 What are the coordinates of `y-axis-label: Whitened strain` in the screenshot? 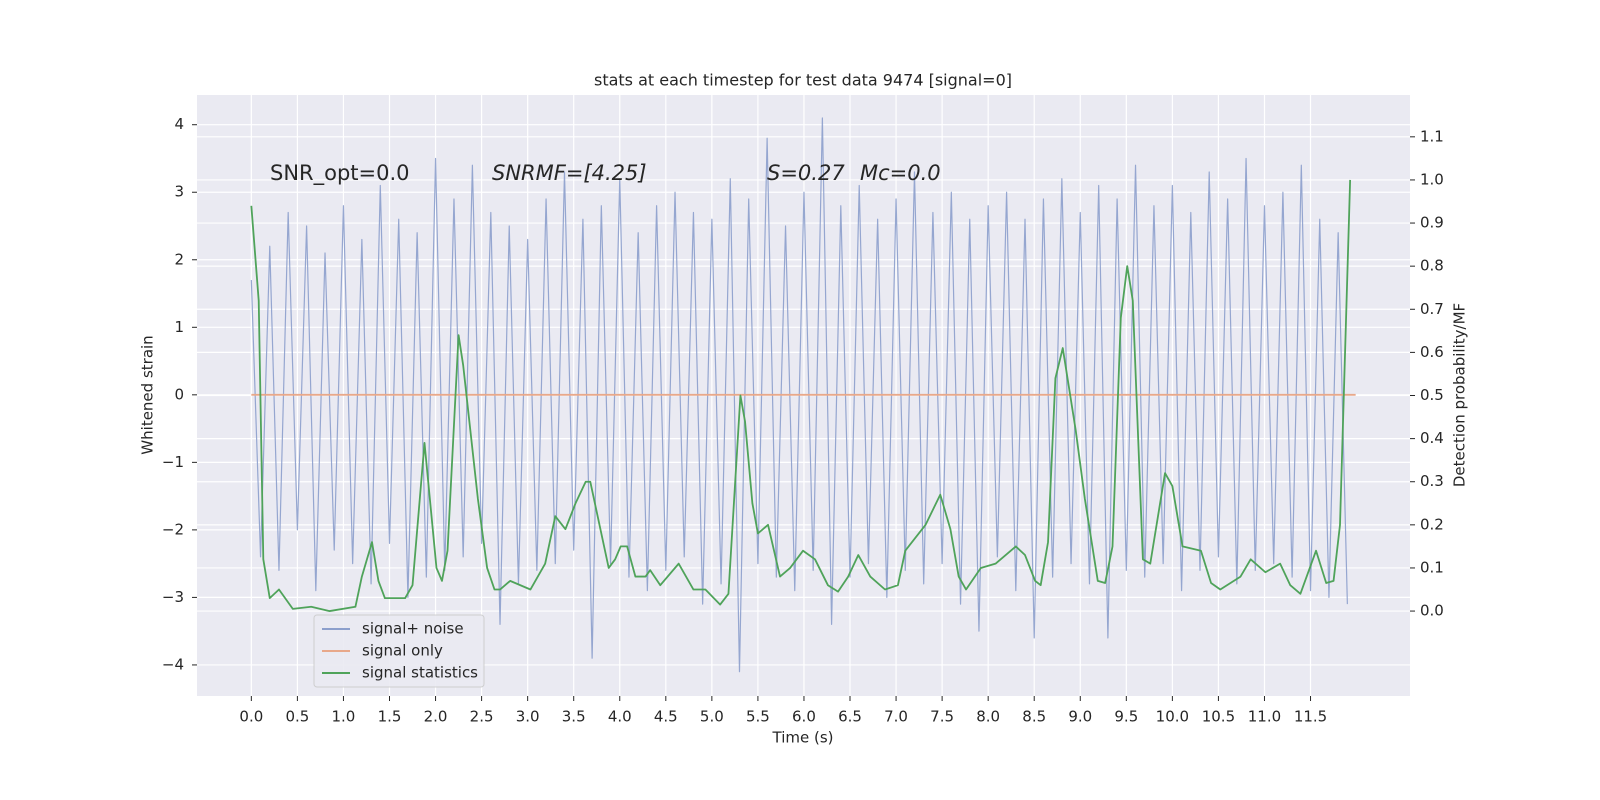 It's located at (148, 394).